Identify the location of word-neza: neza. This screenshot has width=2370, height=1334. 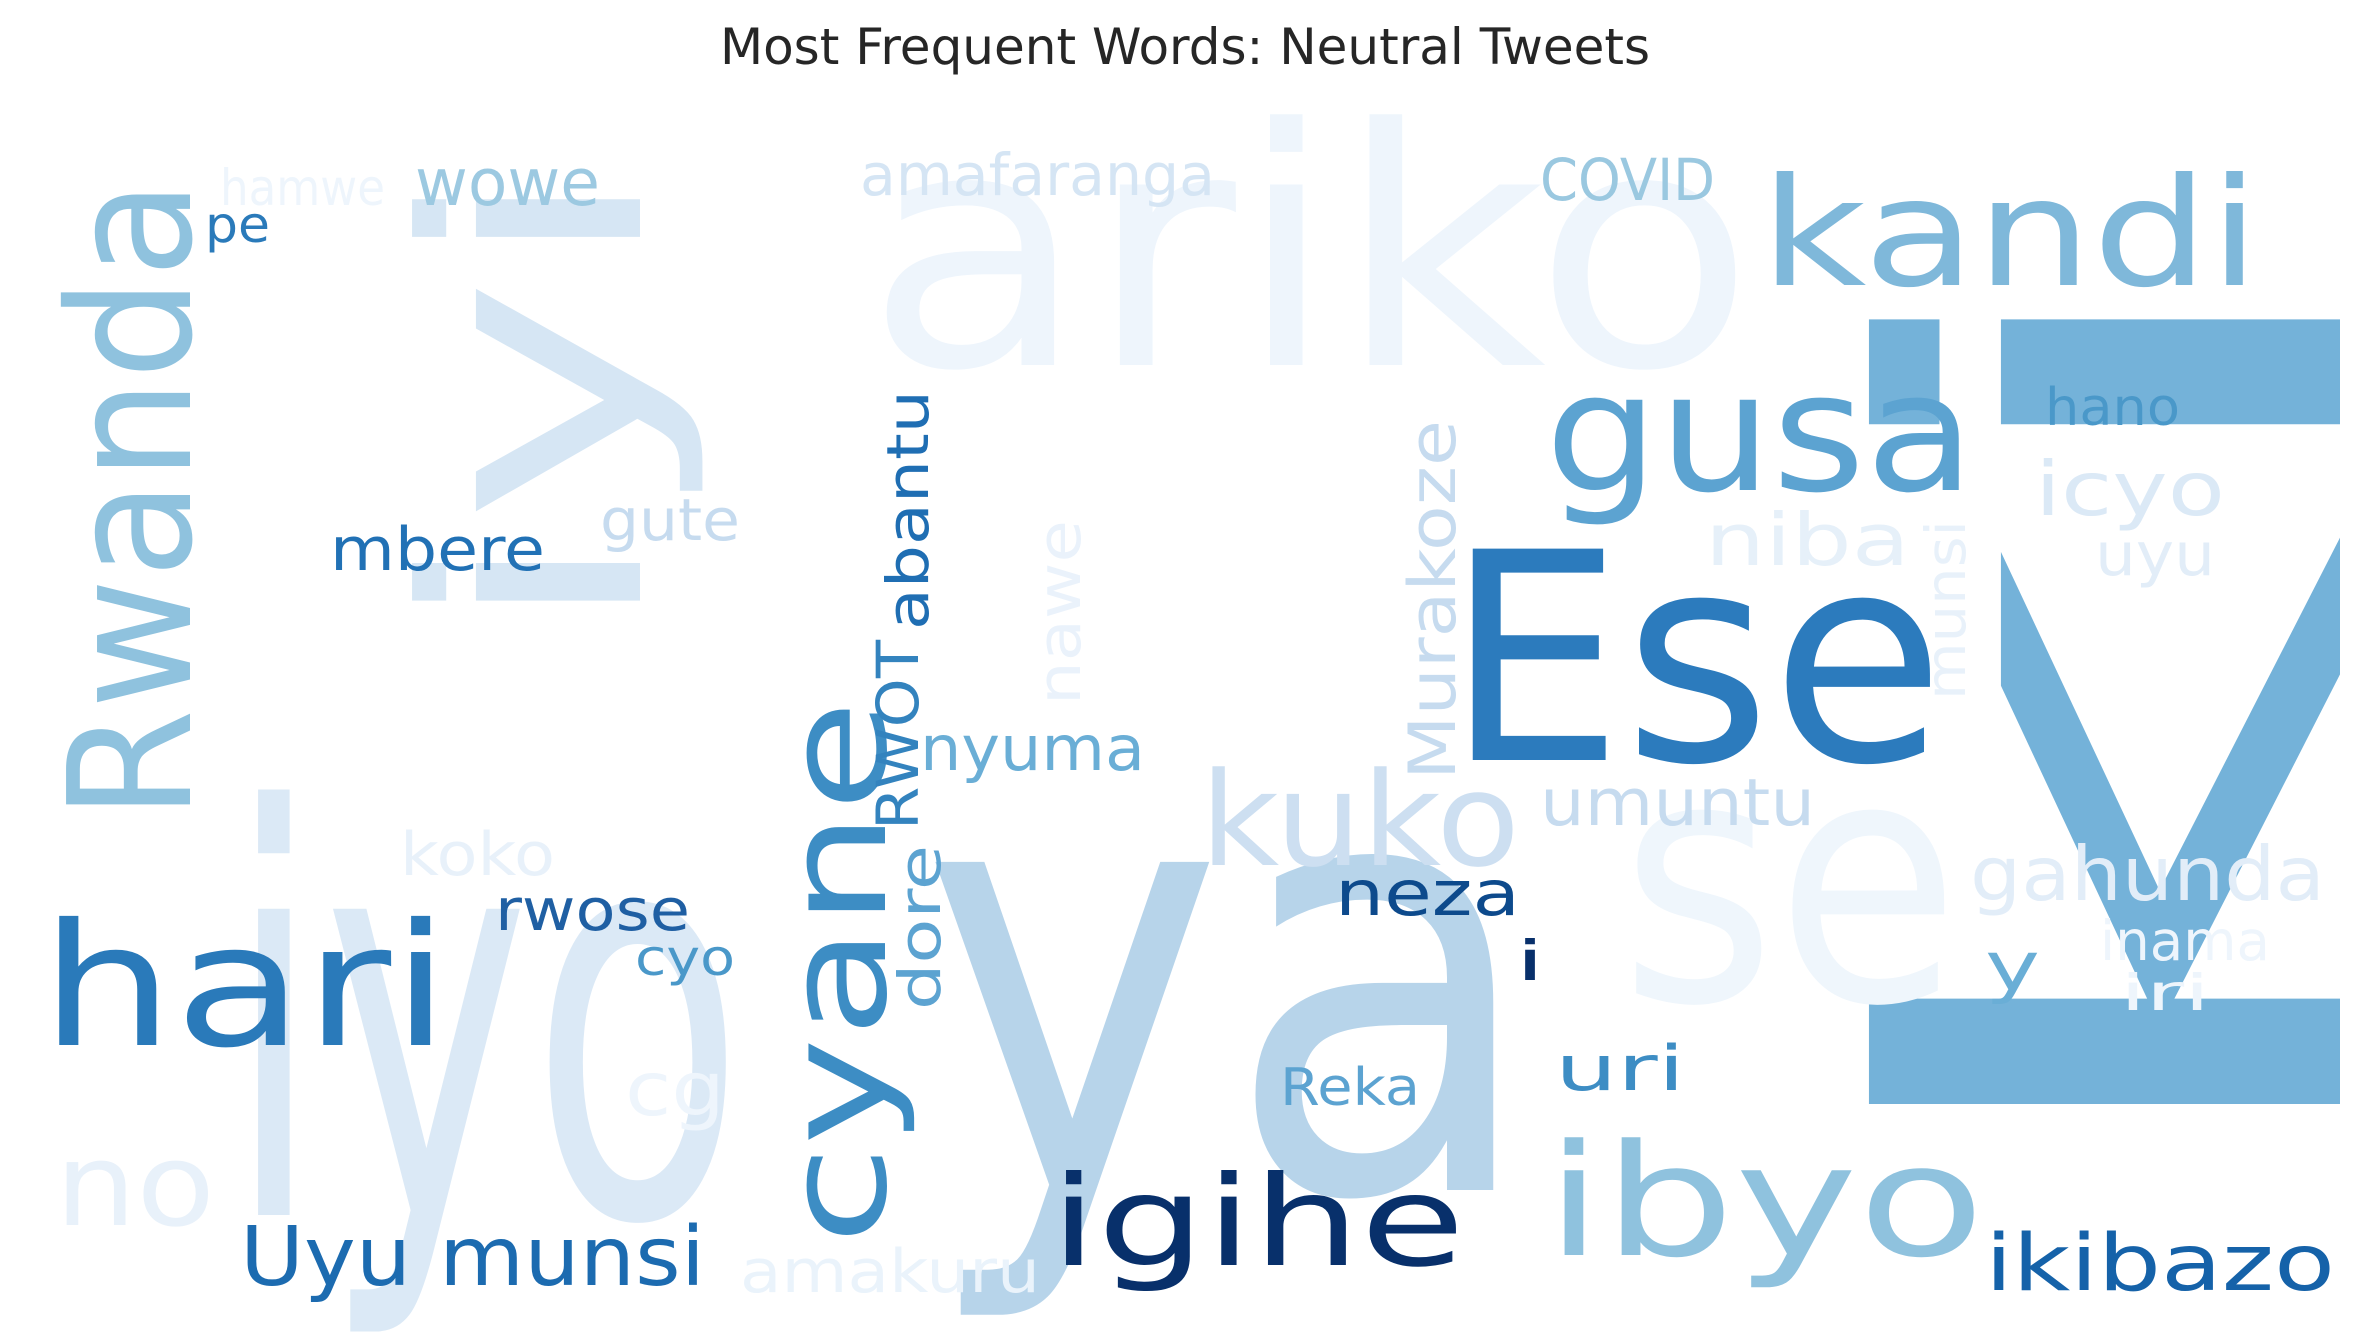
(1427, 893).